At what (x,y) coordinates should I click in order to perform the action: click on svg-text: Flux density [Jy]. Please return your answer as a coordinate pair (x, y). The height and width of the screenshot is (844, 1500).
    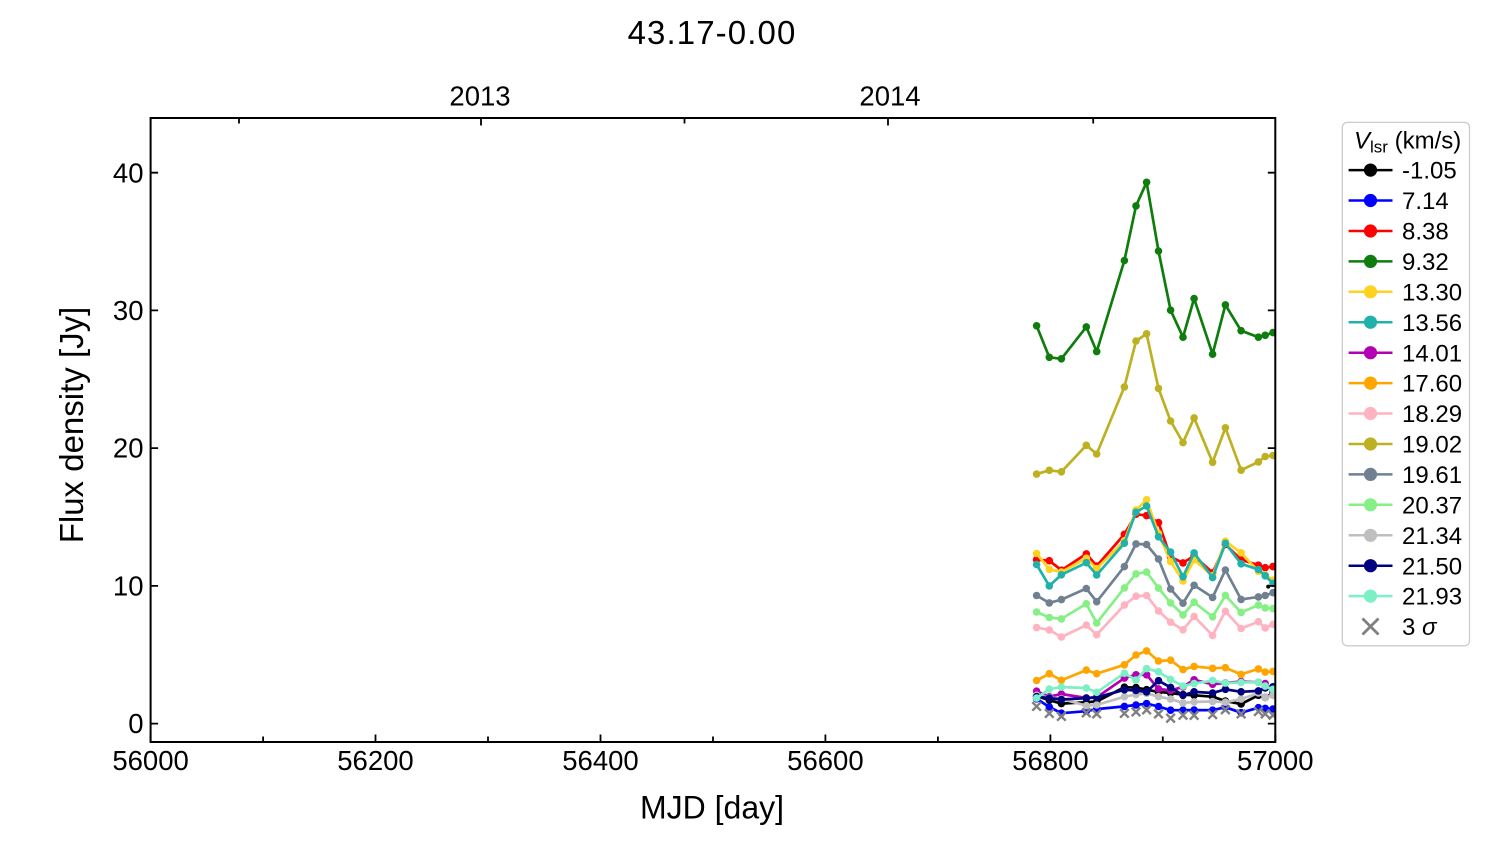
    Looking at the image, I should click on (71, 425).